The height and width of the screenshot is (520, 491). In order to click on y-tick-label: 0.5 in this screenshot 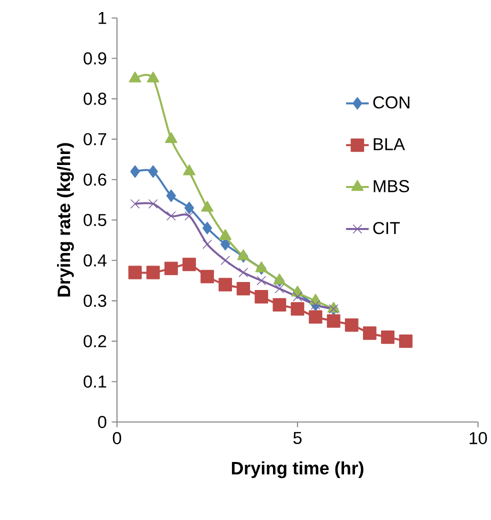, I will do `click(95, 220)`.